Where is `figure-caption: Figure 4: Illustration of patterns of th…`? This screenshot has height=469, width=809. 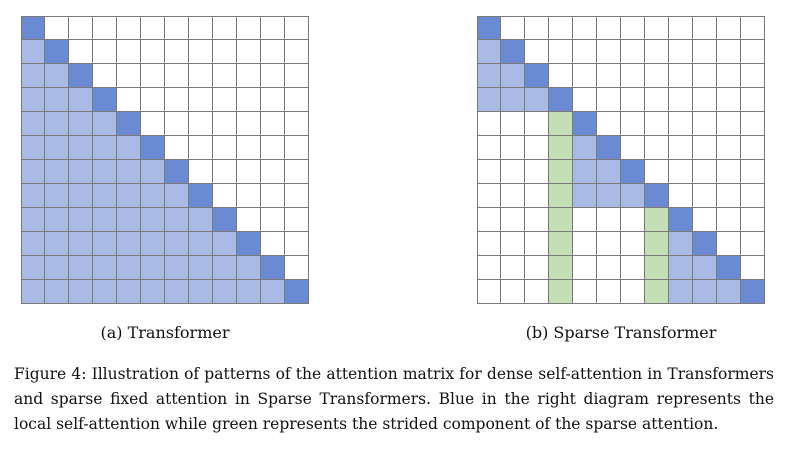 figure-caption: Figure 4: Illustration of patterns of th… is located at coordinates (394, 399).